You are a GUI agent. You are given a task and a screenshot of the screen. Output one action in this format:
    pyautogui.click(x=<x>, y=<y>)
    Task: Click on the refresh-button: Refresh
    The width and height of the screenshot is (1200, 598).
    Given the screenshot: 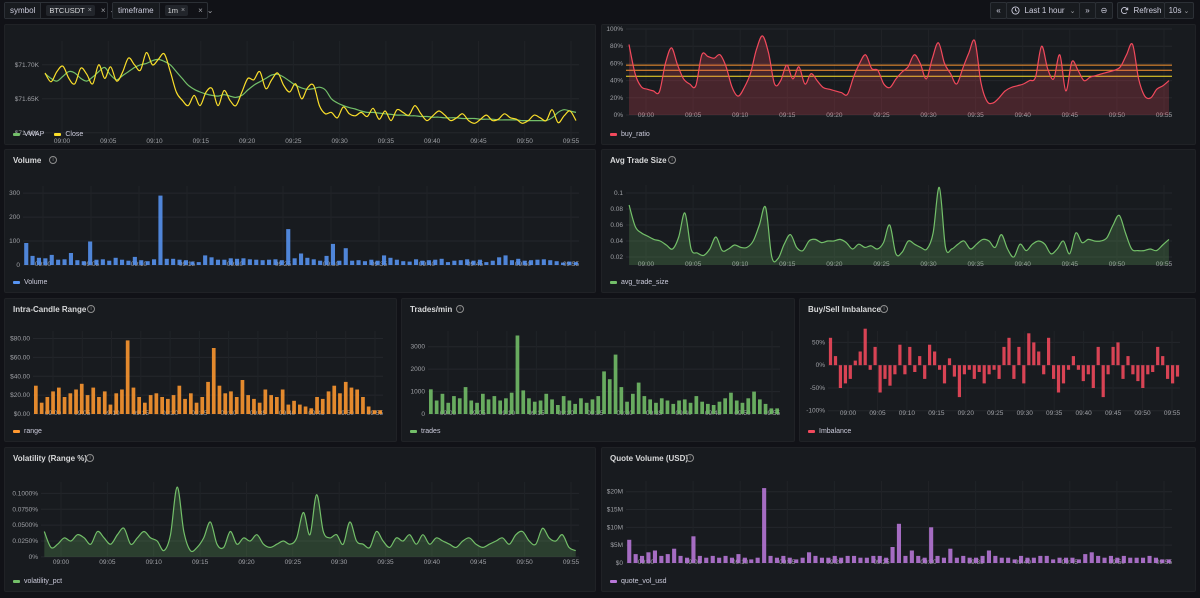 What is the action you would take?
    pyautogui.click(x=1141, y=10)
    